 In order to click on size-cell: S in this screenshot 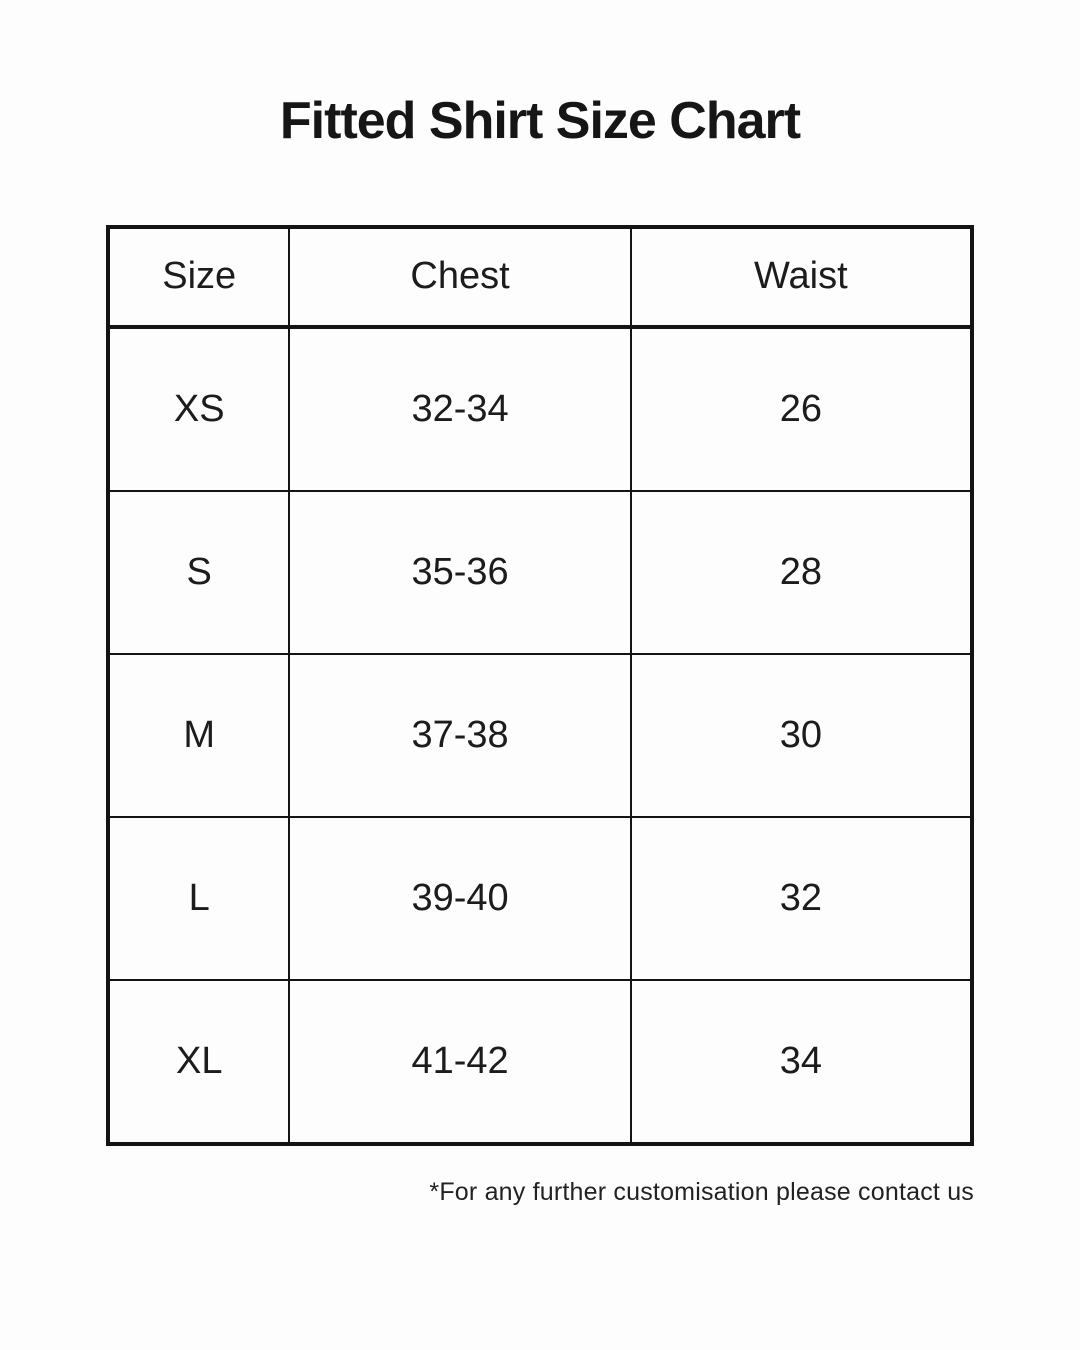, I will do `click(198, 572)`.